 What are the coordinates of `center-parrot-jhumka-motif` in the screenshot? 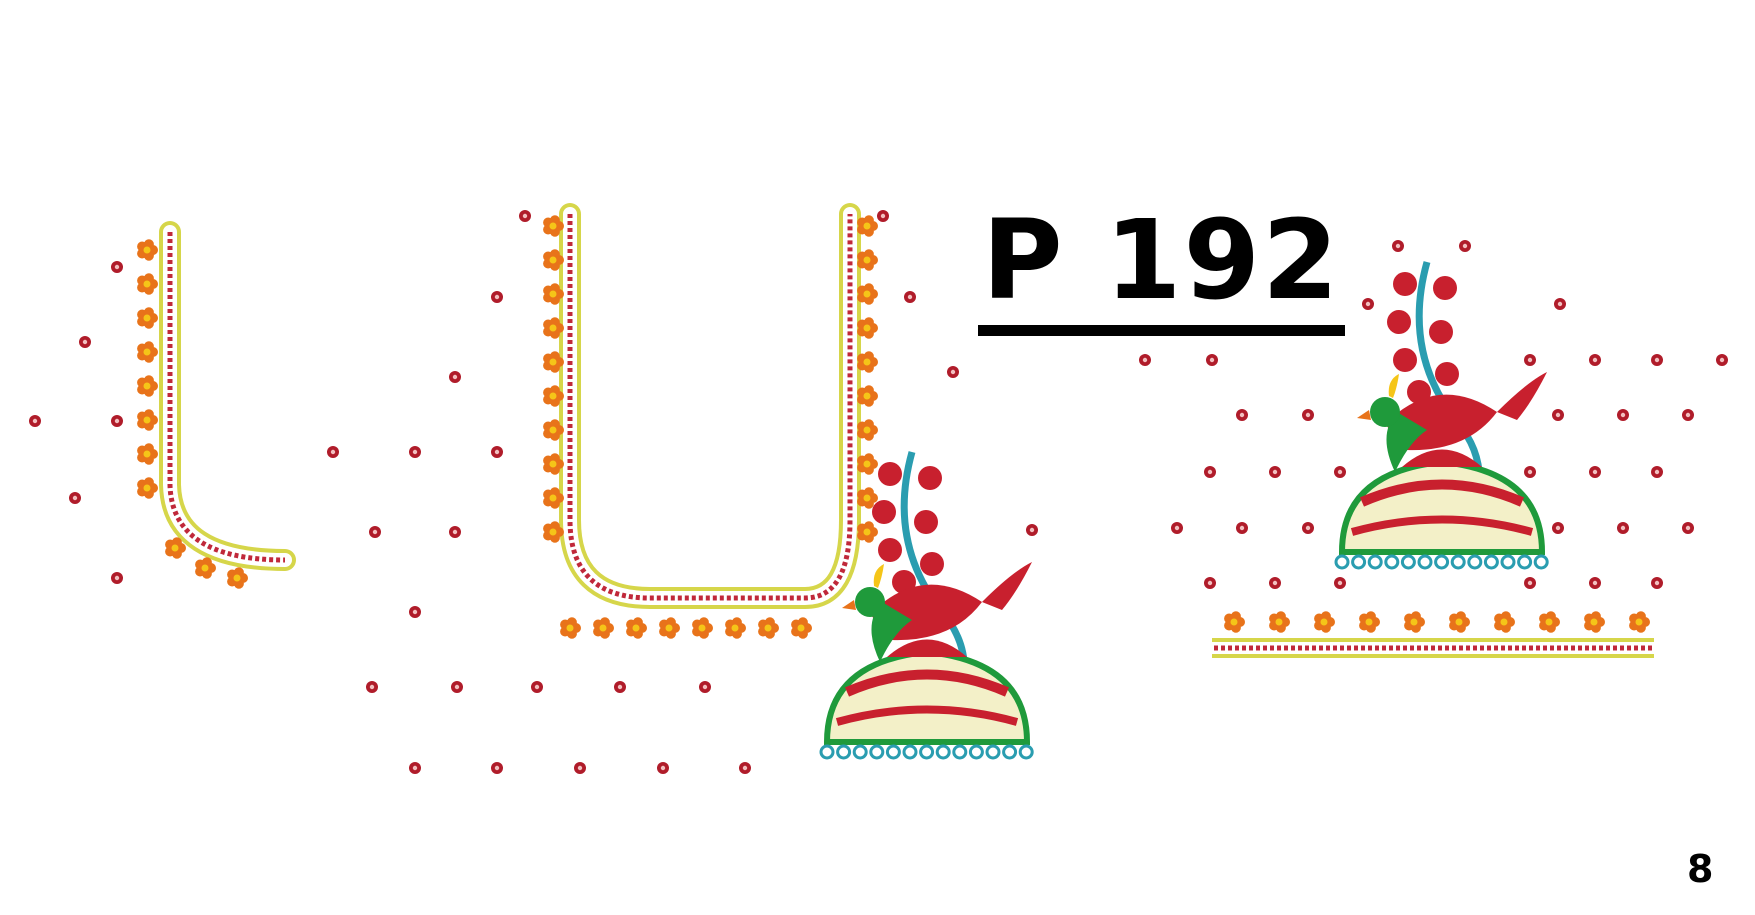 It's located at (926, 605).